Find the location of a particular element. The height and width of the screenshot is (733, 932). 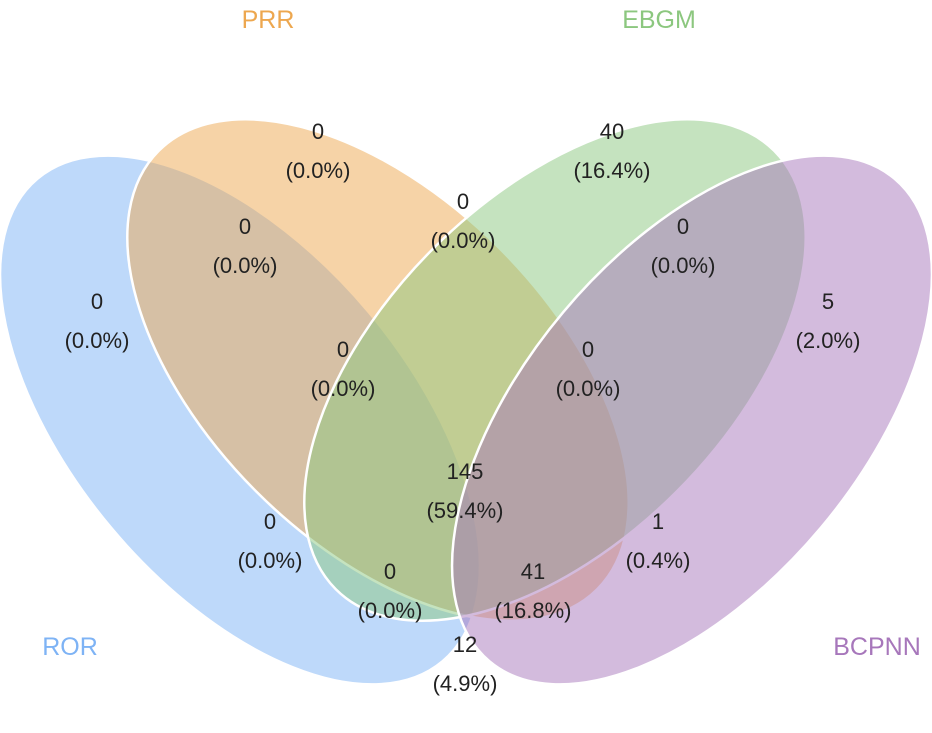

region-percent-ror-ebgm-bcpnn: (0.0%) is located at coordinates (390, 610).